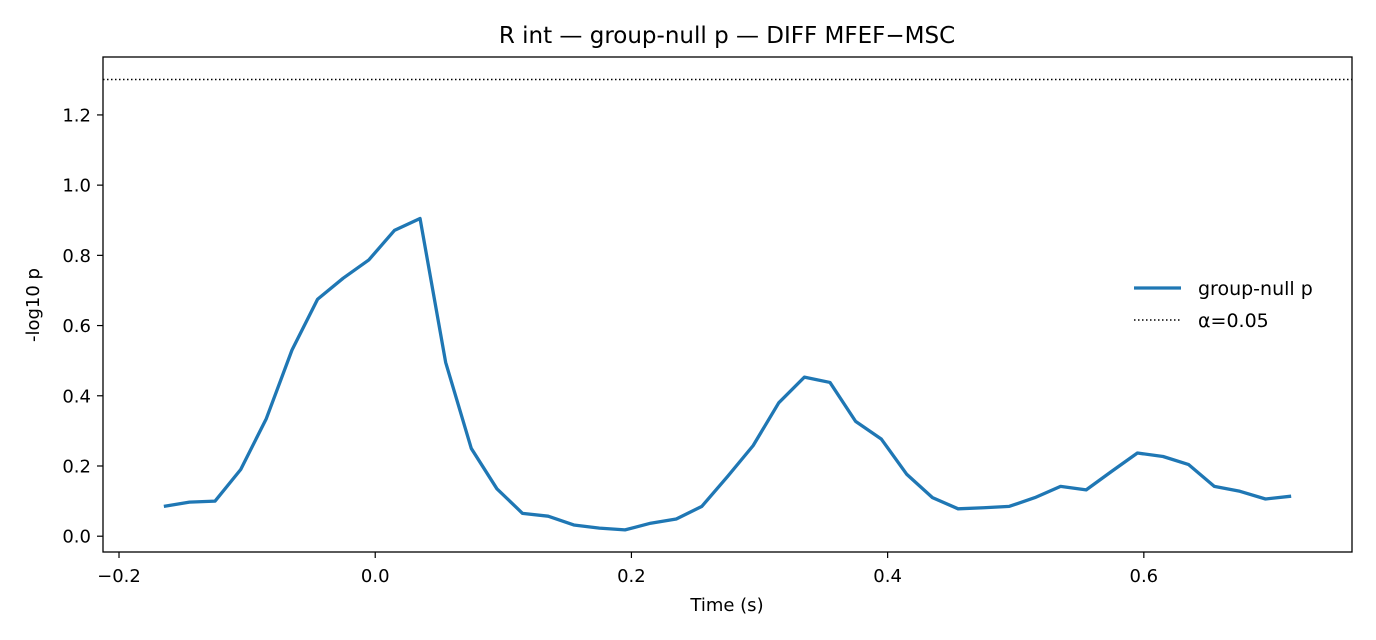 This screenshot has height=640, width=1376. Describe the element at coordinates (375, 576) in the screenshot. I see `x-tick-label: 0.0` at that location.